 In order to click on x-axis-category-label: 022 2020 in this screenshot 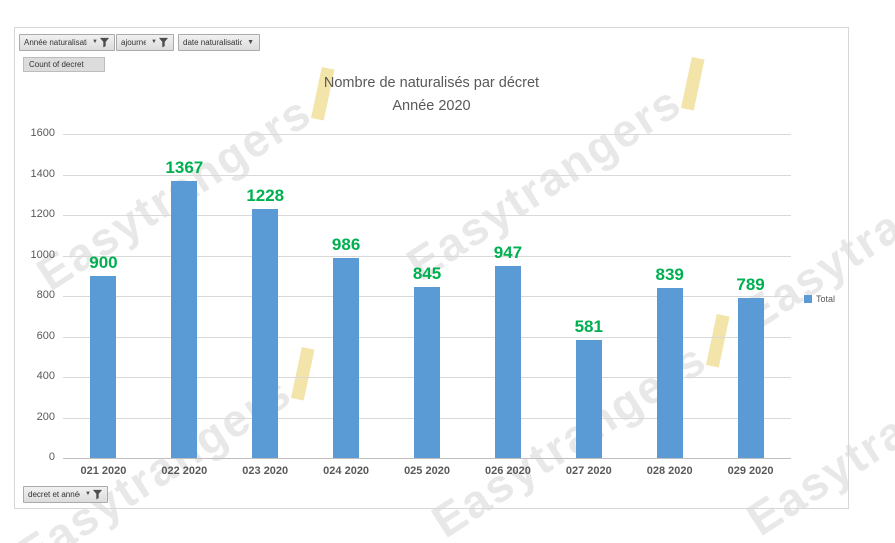, I will do `click(184, 471)`.